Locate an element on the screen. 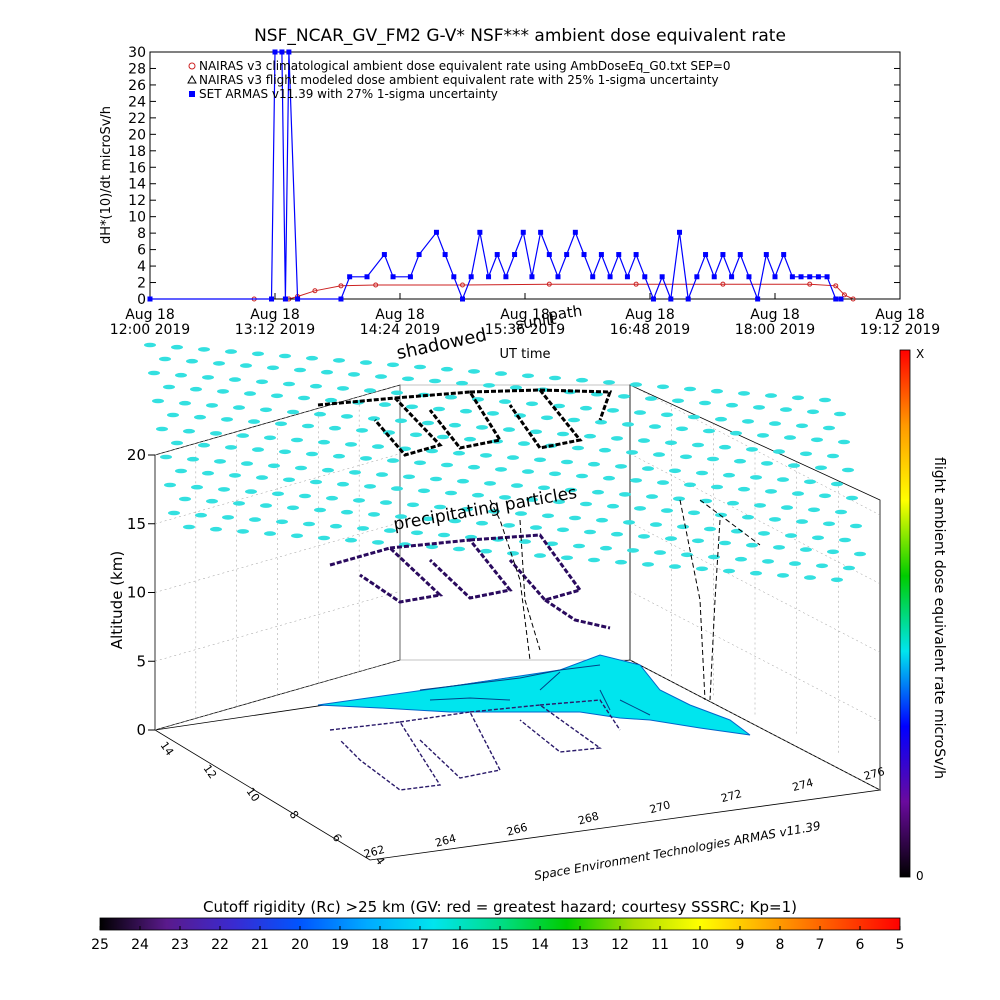 This screenshot has height=1000, width=1000. rigidity-tick-label: 20 is located at coordinates (300, 945).